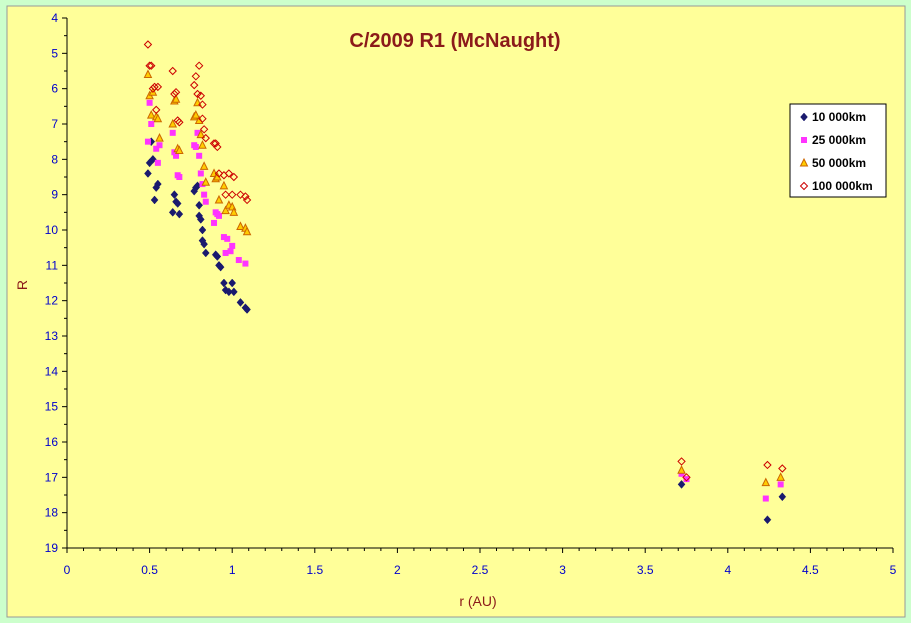 This screenshot has height=623, width=911. What do you see at coordinates (477, 601) in the screenshot?
I see `x-axis-label: r (AU)` at bounding box center [477, 601].